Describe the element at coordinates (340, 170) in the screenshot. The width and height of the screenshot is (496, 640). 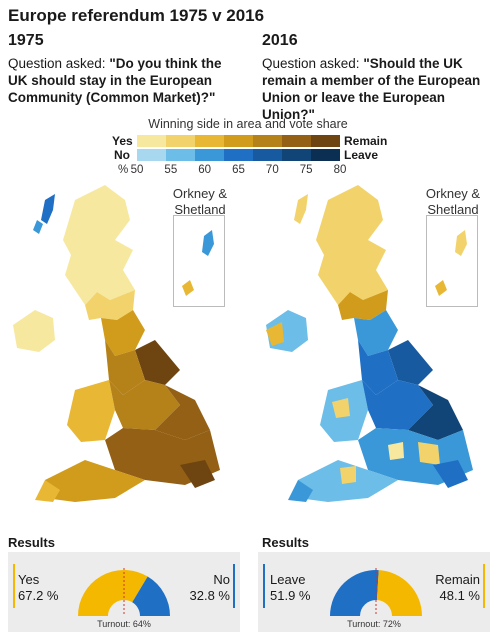
I see `legend-tick-label: 80` at that location.